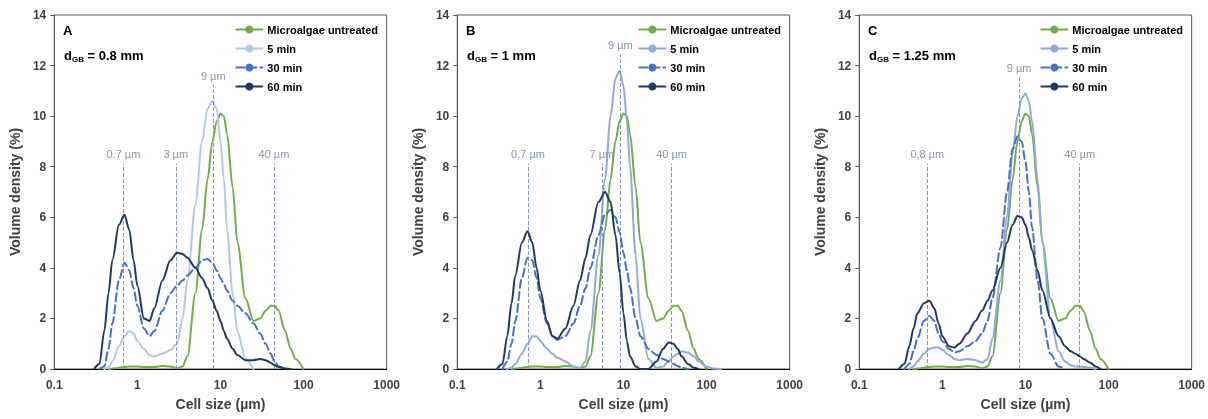 This screenshot has width=1208, height=419. Describe the element at coordinates (873, 30) in the screenshot. I see `text: C` at that location.